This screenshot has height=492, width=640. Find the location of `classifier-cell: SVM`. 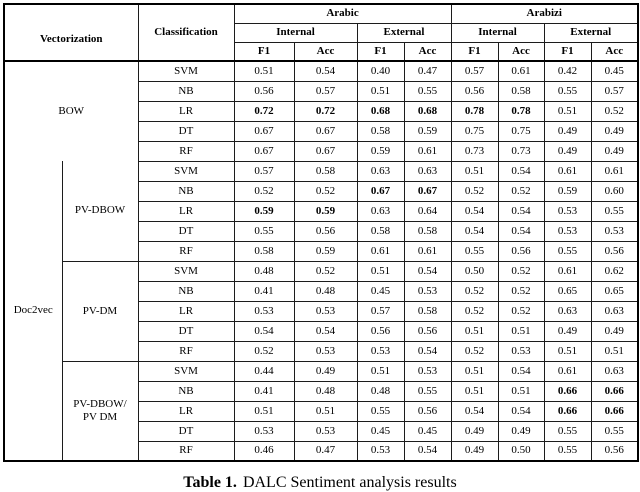

classifier-cell: SVM is located at coordinates (186, 271).